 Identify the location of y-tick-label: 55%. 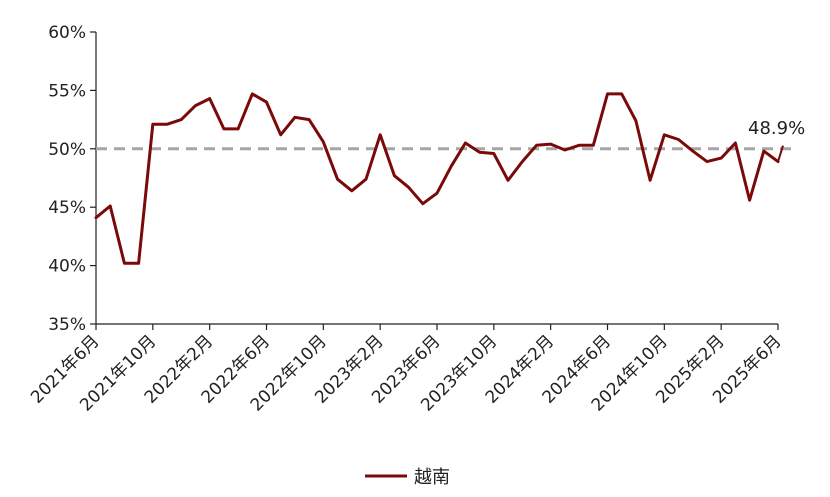
(67, 91).